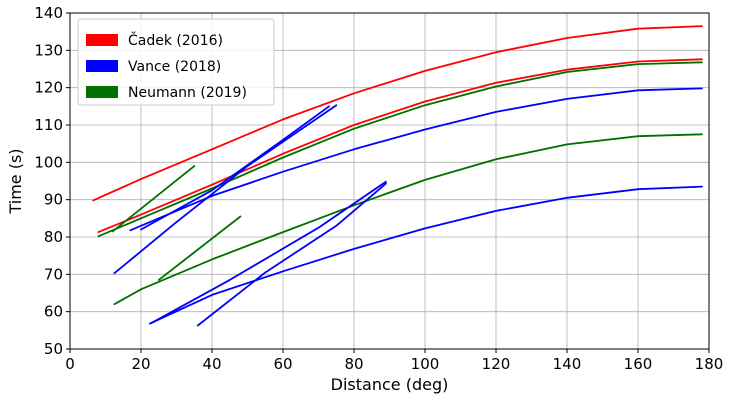 The width and height of the screenshot is (729, 405). What do you see at coordinates (638, 364) in the screenshot?
I see `x-tick-label: 160` at bounding box center [638, 364].